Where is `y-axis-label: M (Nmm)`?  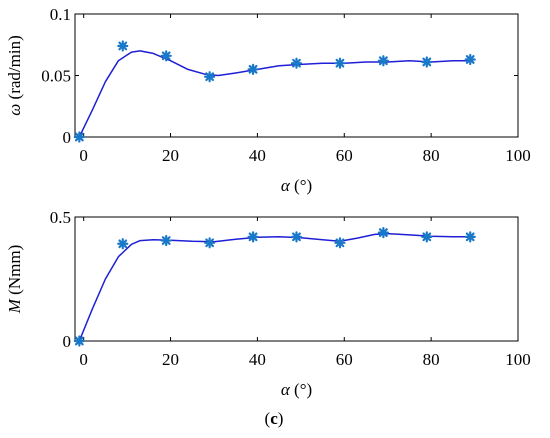
y-axis-label: M (Nmm) is located at coordinates (14, 279).